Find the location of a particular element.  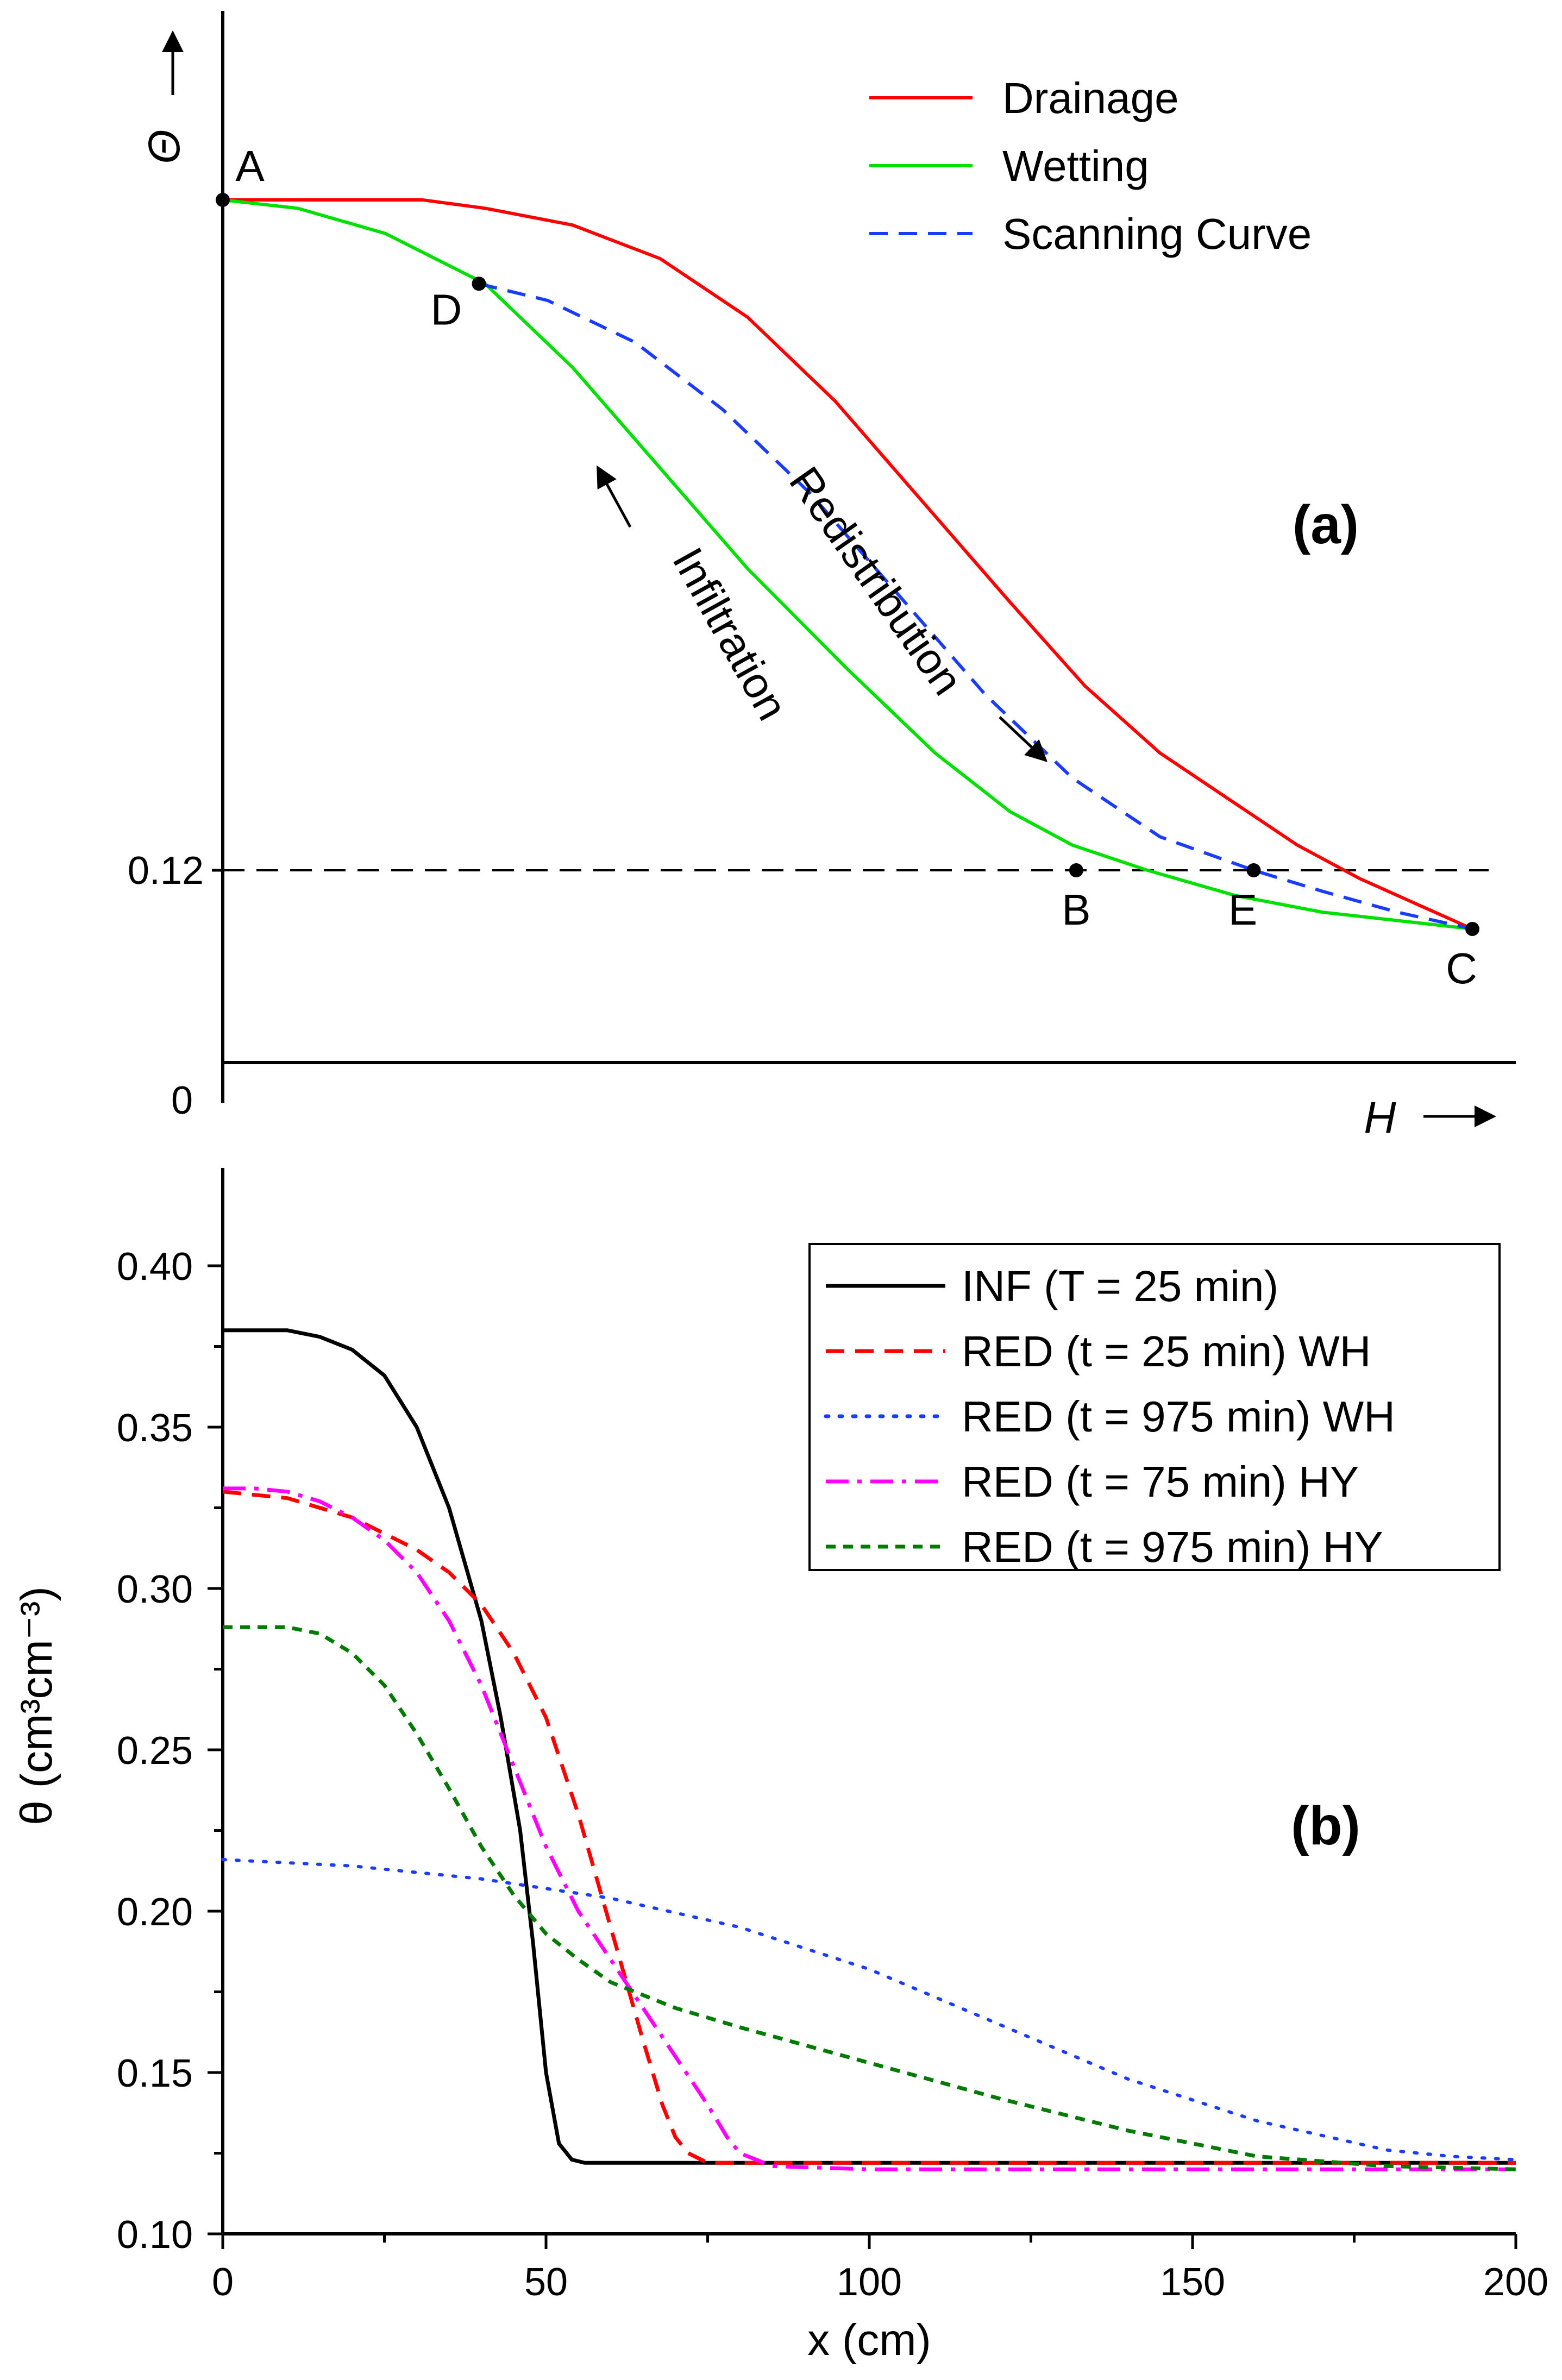

annotation-redistribution: Redistribution is located at coordinates (876, 581).